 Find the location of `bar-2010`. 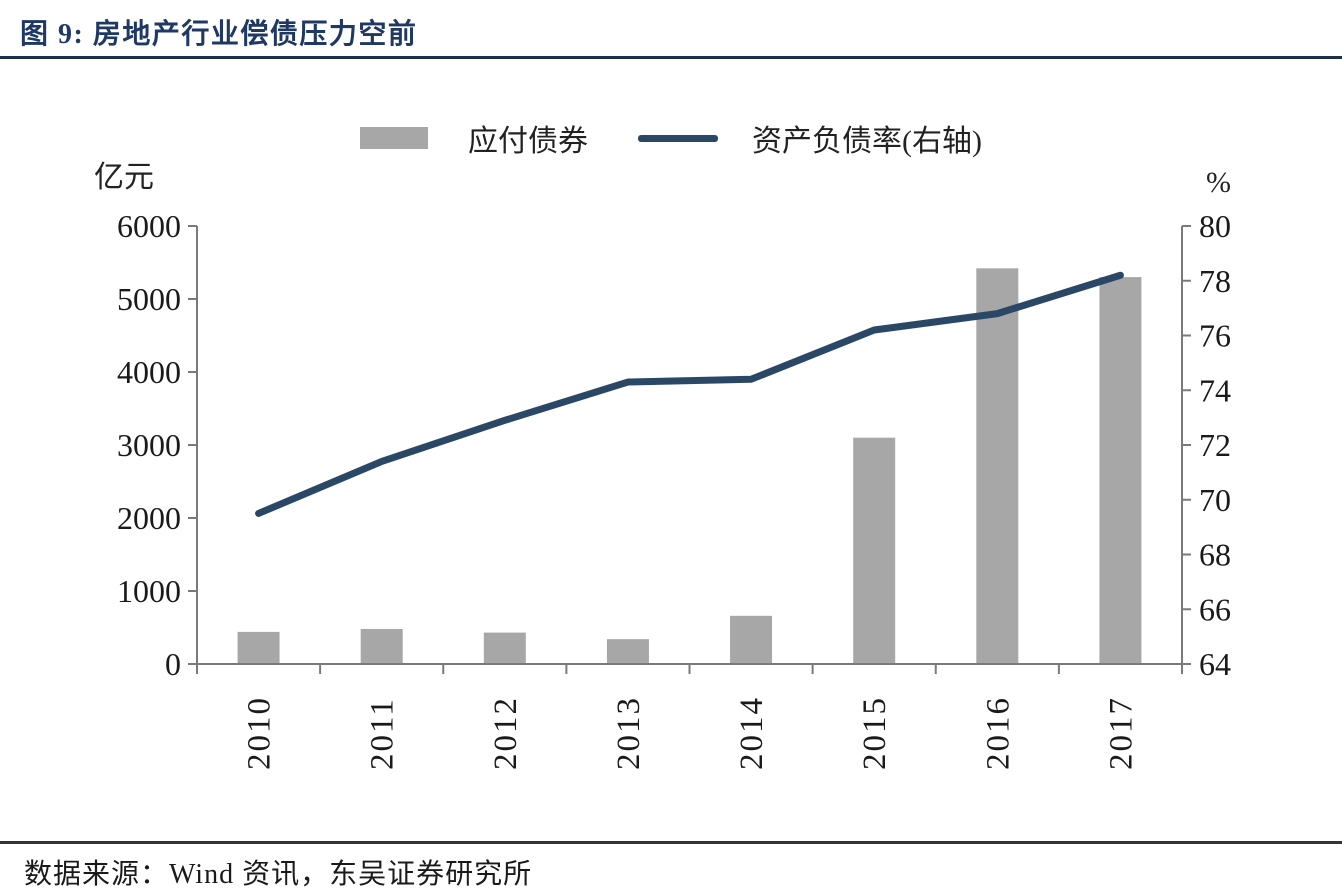

bar-2010 is located at coordinates (258, 647).